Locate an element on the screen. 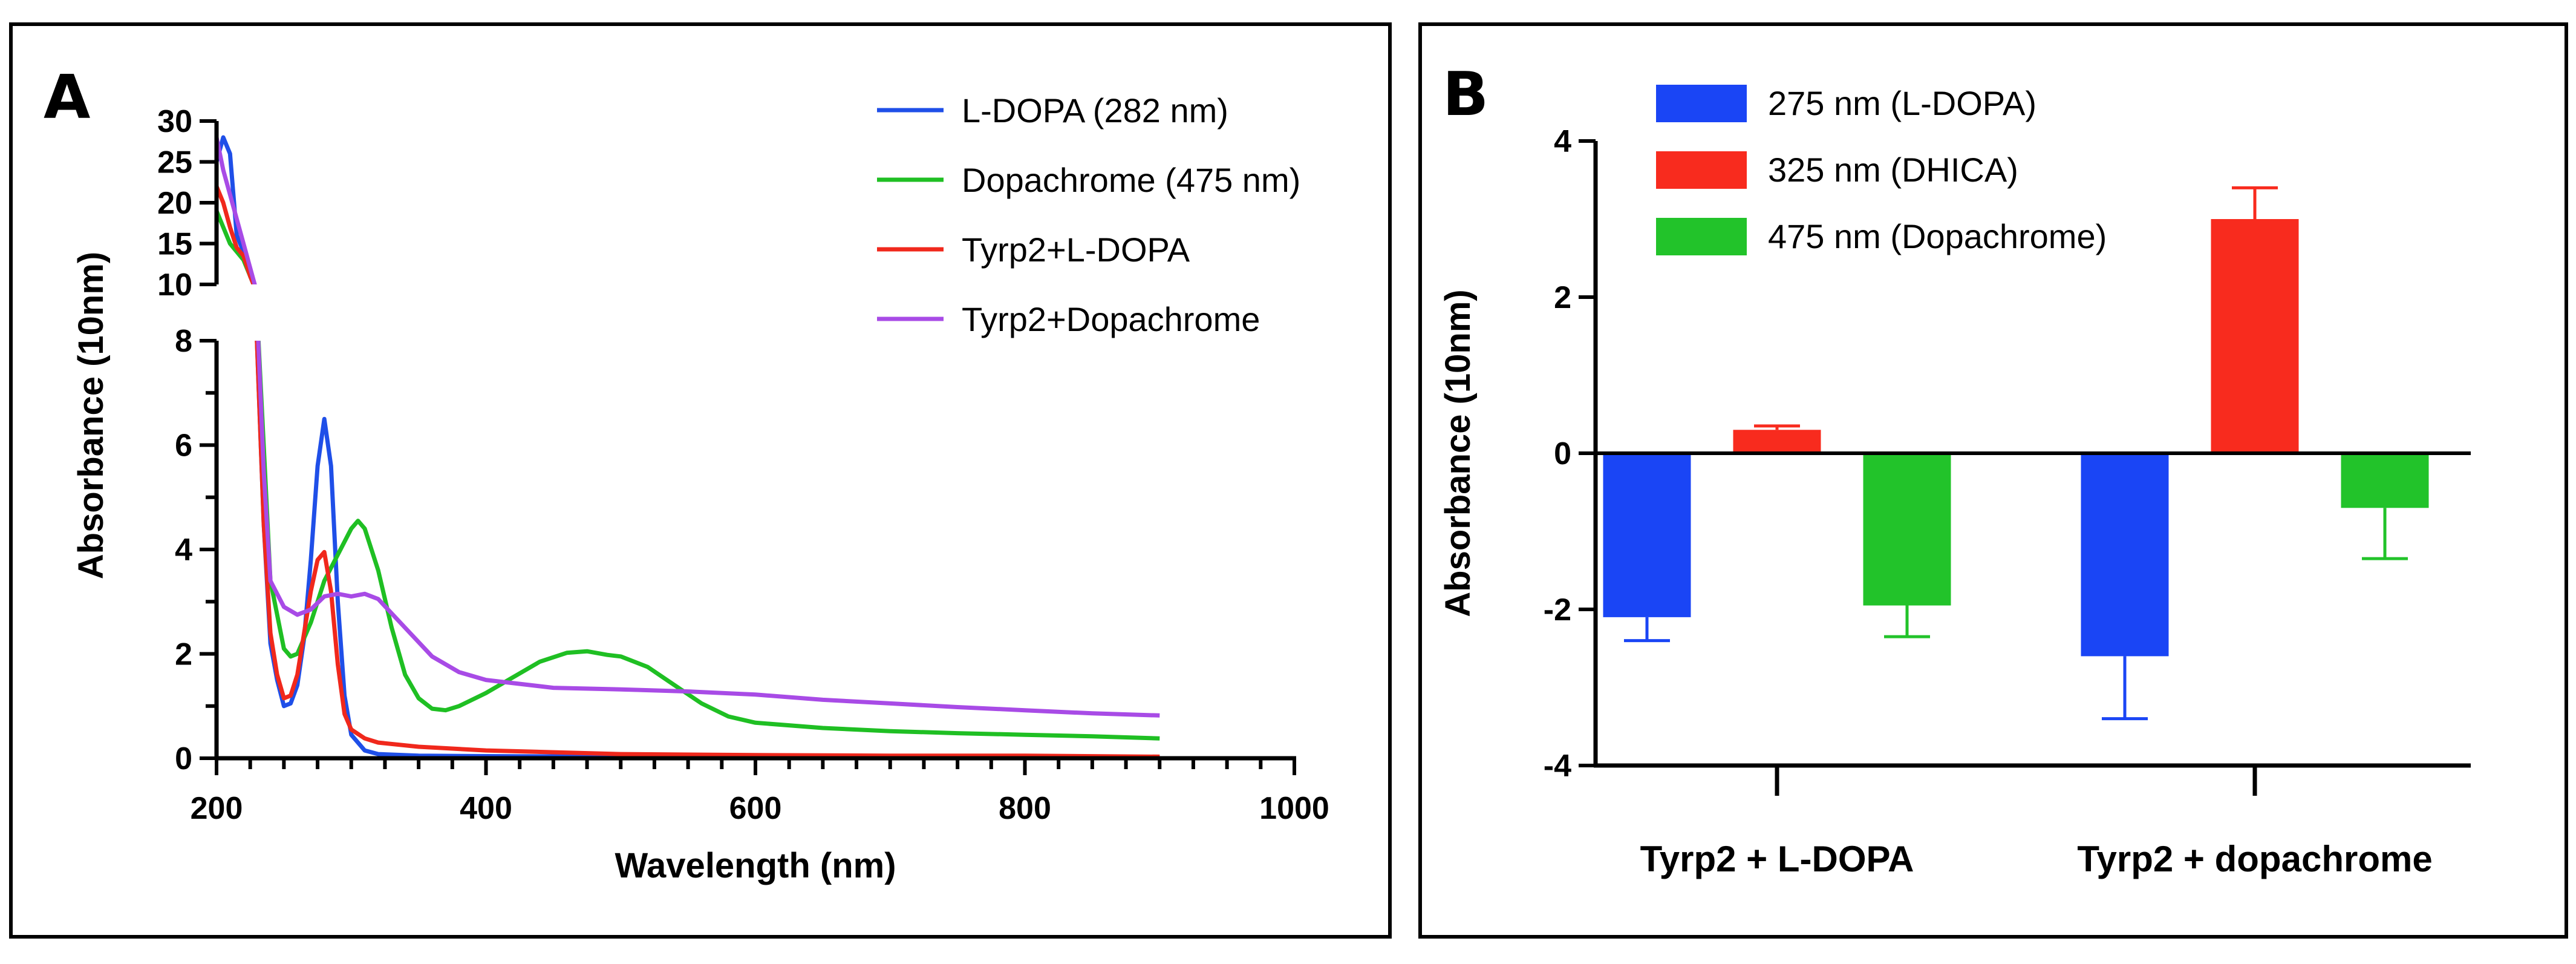  y-tick-label-upper: 30 is located at coordinates (174, 121).